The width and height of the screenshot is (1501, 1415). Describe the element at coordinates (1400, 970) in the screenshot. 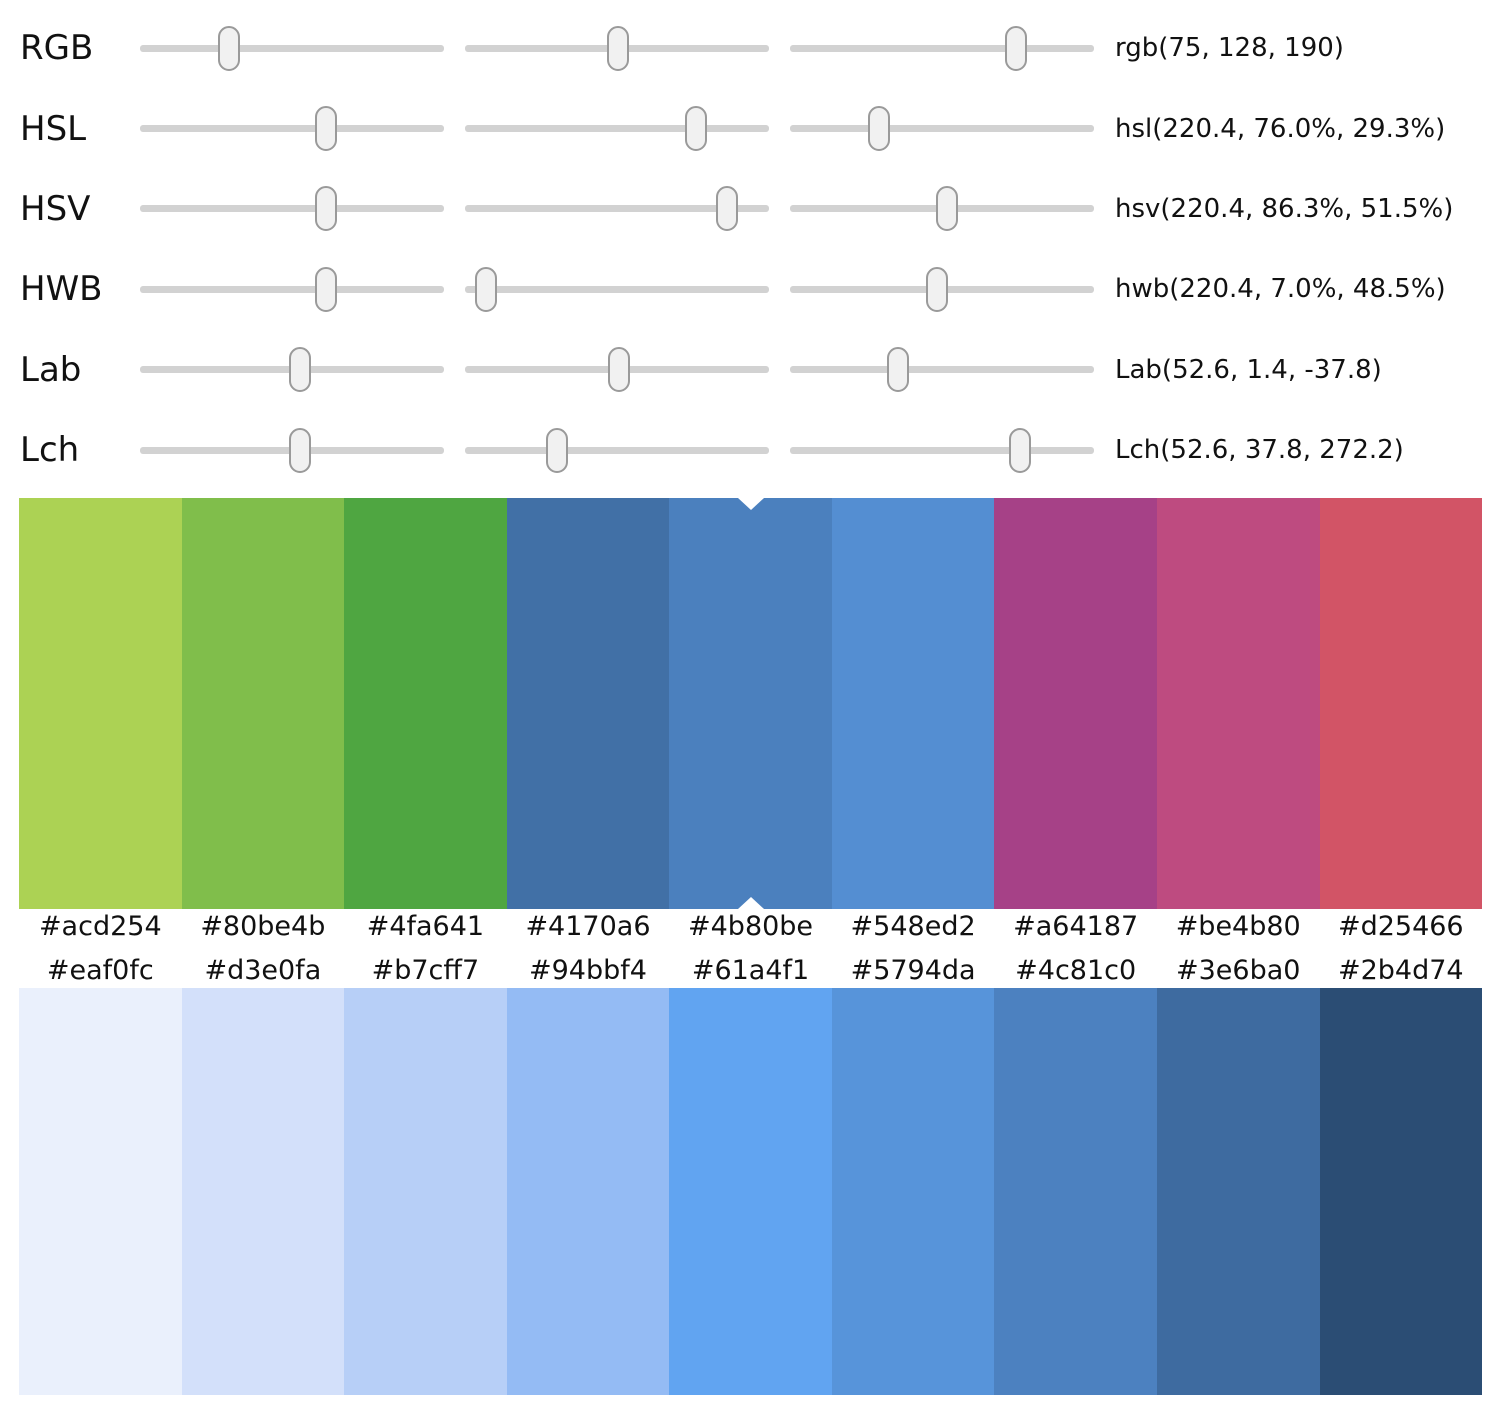

I see `hex-code-label: #2b4d74` at that location.